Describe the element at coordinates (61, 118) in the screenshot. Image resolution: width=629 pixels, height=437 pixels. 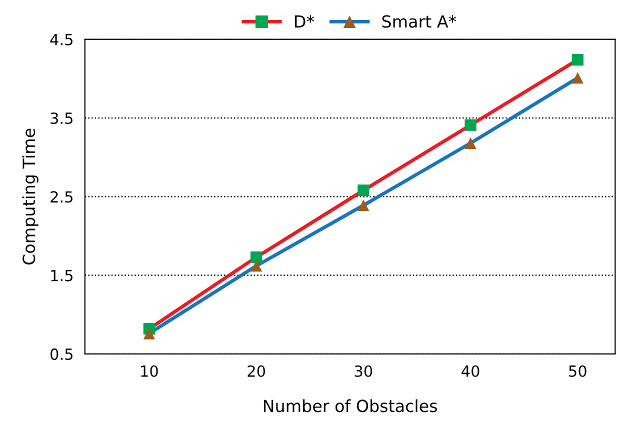
I see `y-tick-label: 3.5` at that location.